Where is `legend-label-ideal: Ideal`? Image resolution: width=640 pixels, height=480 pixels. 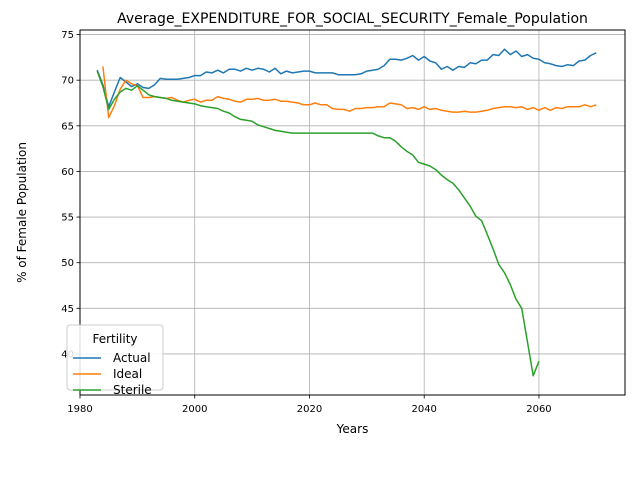 legend-label-ideal: Ideal is located at coordinates (127, 374).